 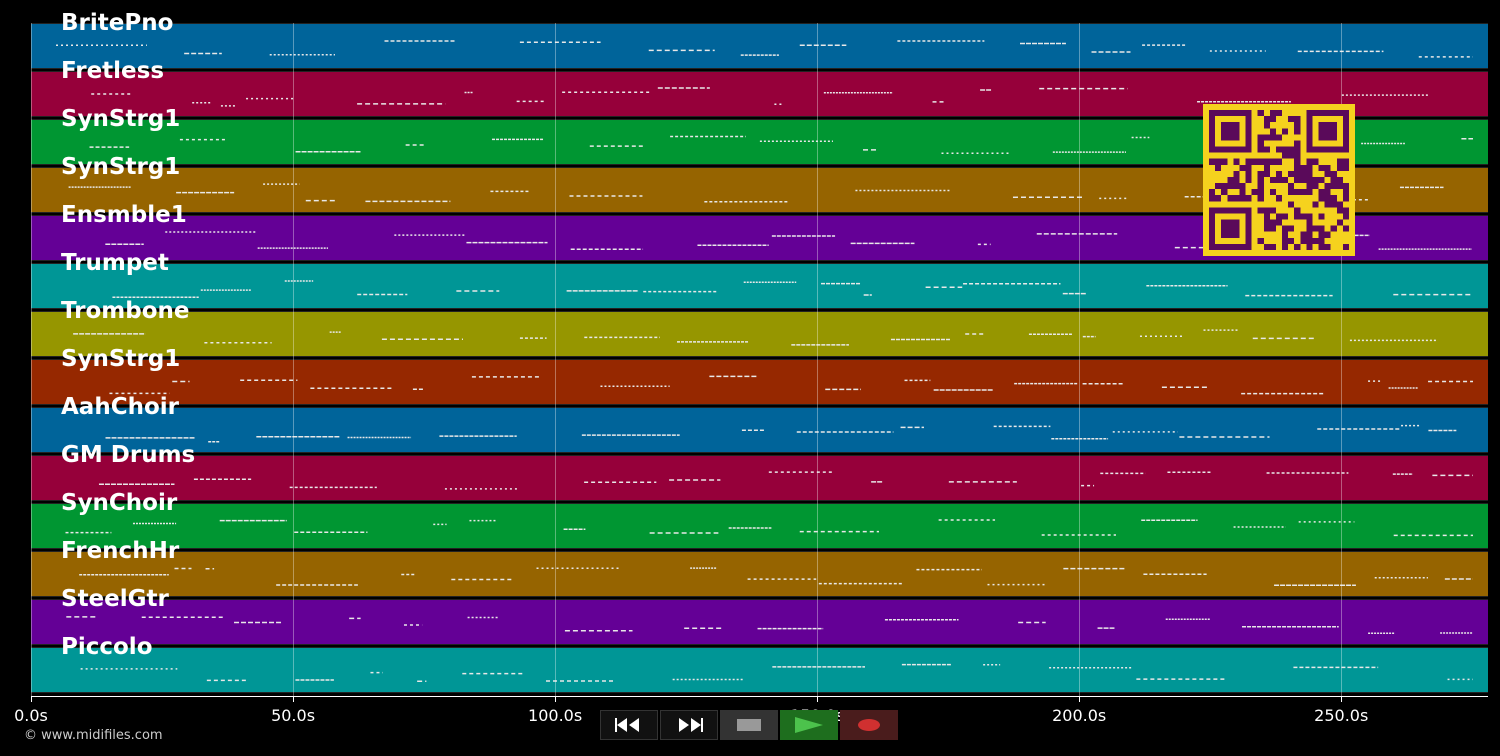 I want to click on play-button, so click(x=809, y=725).